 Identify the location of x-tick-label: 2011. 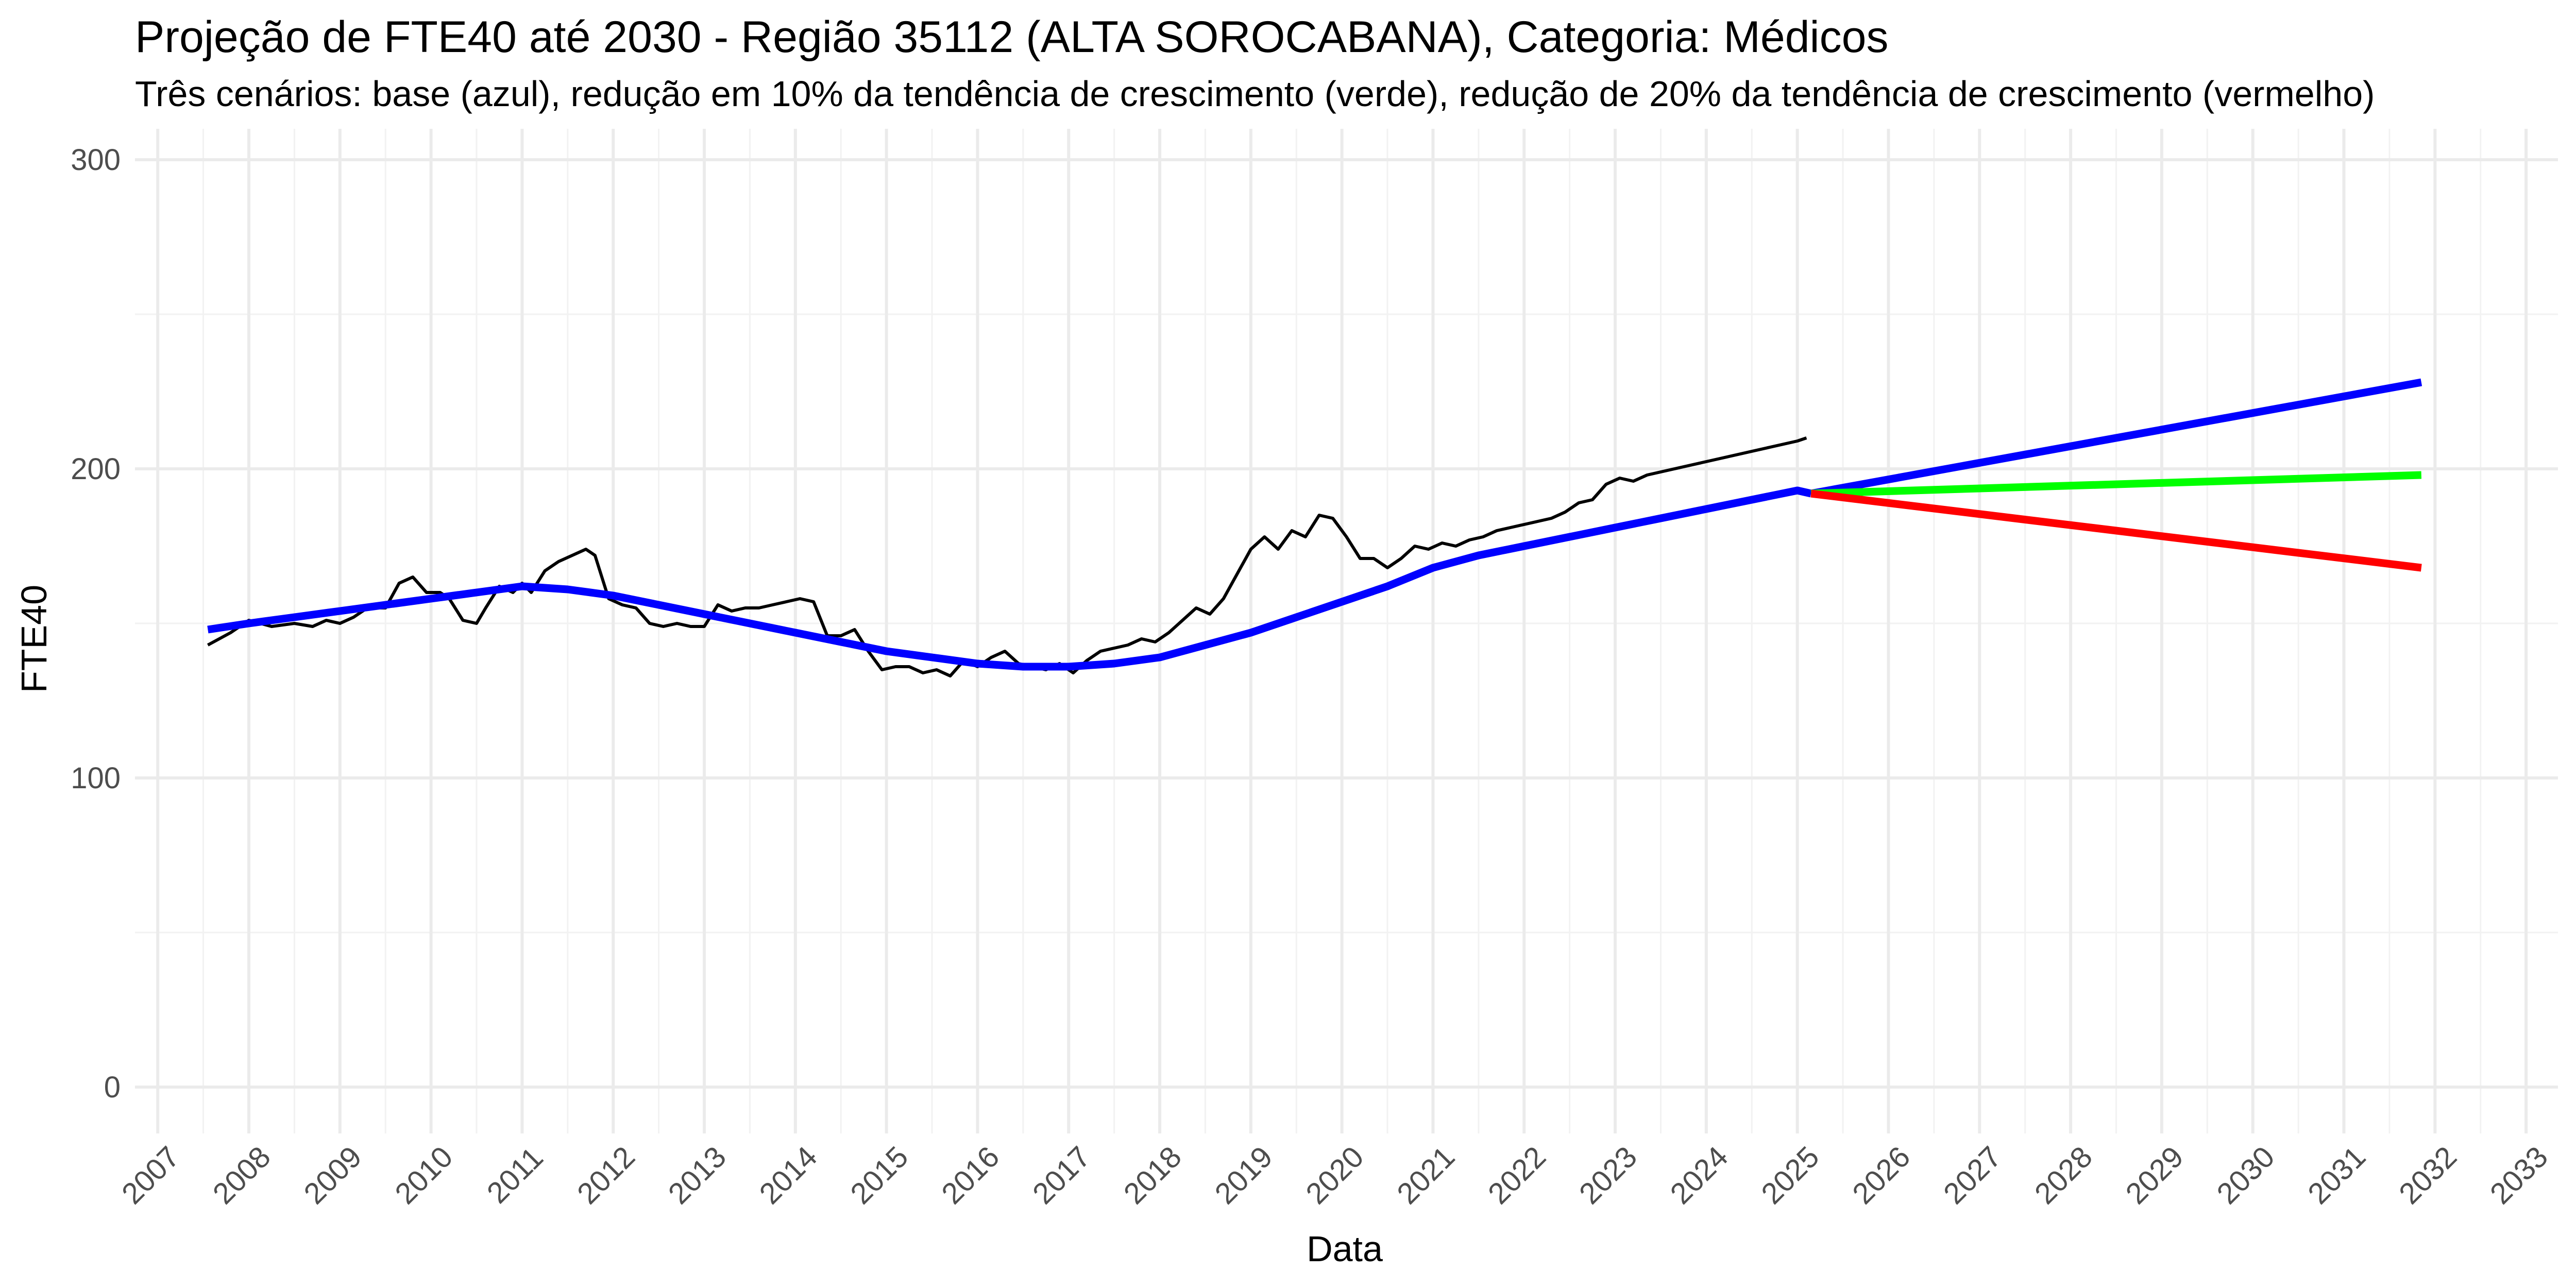
(515, 1176).